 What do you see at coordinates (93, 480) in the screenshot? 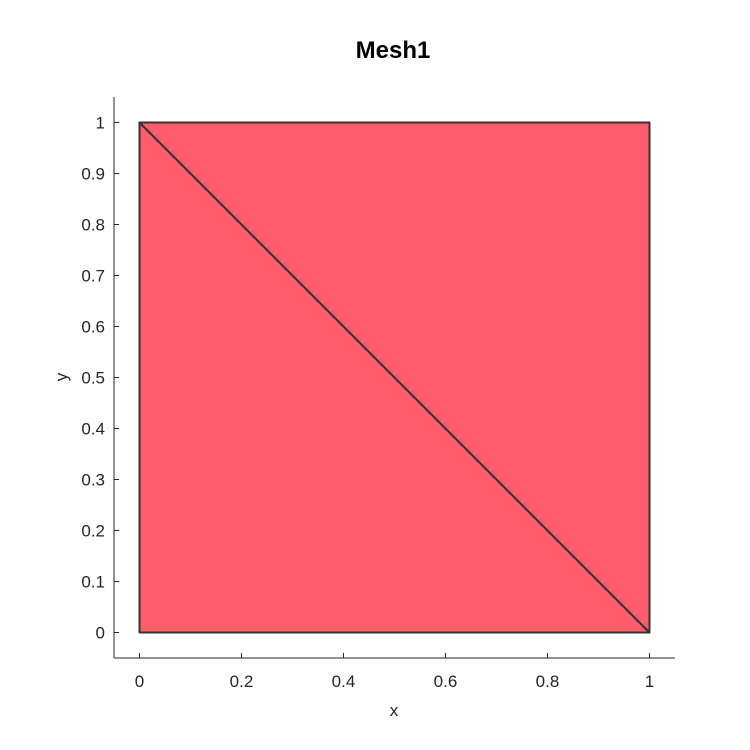
I see `y-tick-label: 0.3` at bounding box center [93, 480].